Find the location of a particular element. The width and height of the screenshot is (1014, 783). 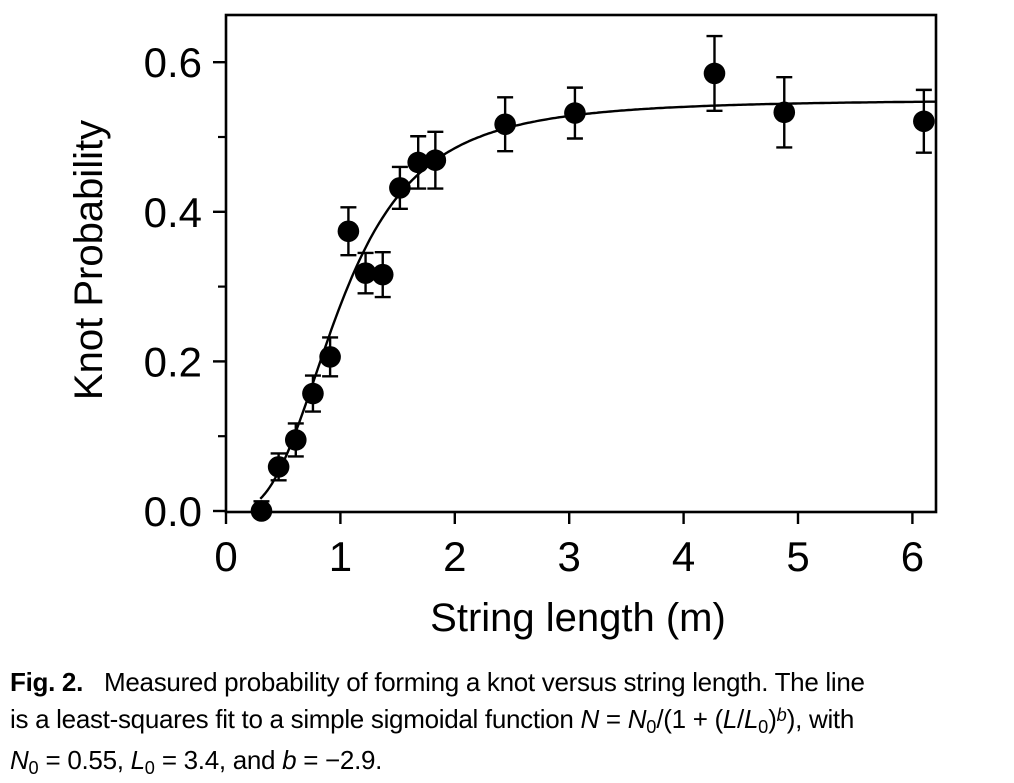

caption-figure-label: Fig. 2. is located at coordinates (47, 682).